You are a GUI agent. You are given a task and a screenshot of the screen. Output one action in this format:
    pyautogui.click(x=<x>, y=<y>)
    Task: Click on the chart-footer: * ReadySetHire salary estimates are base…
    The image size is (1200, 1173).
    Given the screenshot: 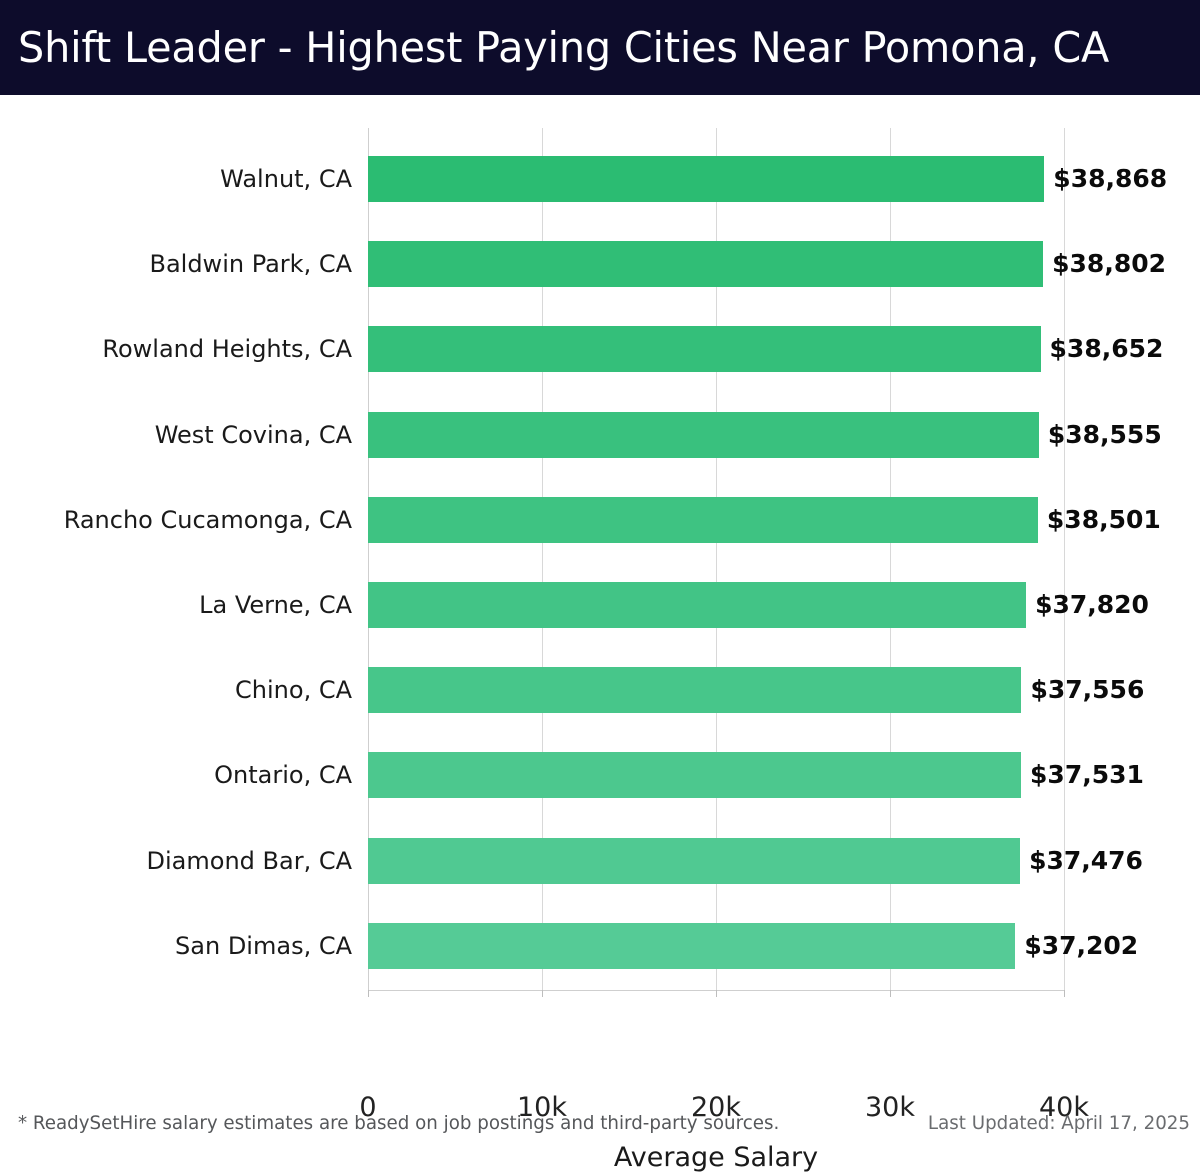 What is the action you would take?
    pyautogui.click(x=600, y=1129)
    